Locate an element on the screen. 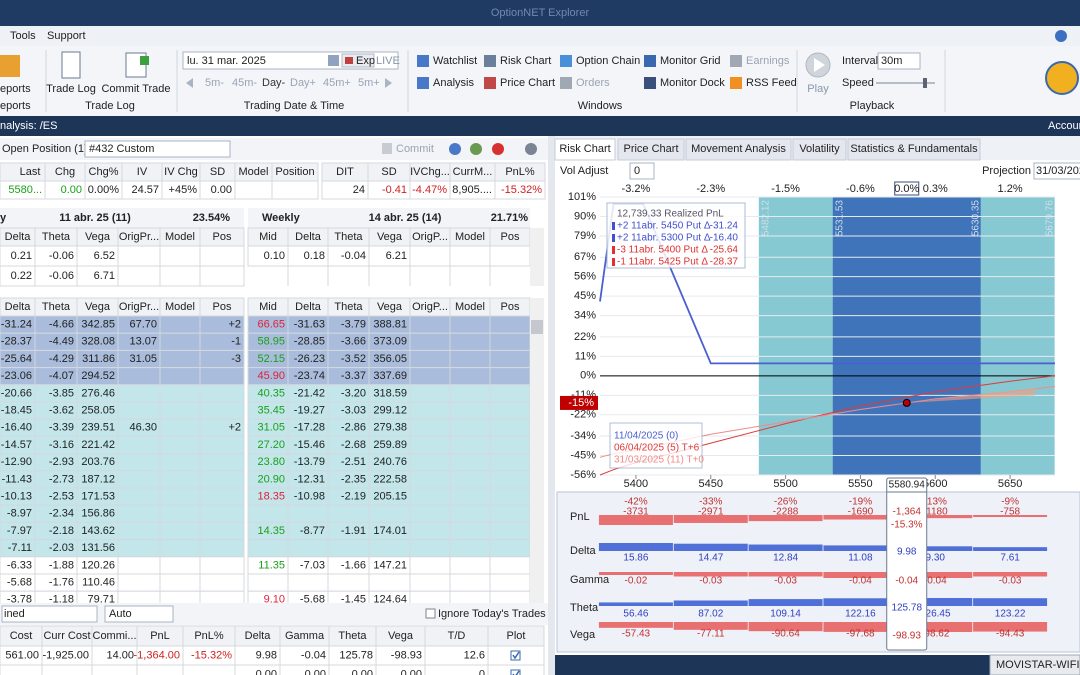 Image resolution: width=1080 pixels, height=675 pixels. tab-label: Price Chart is located at coordinates (650, 149).